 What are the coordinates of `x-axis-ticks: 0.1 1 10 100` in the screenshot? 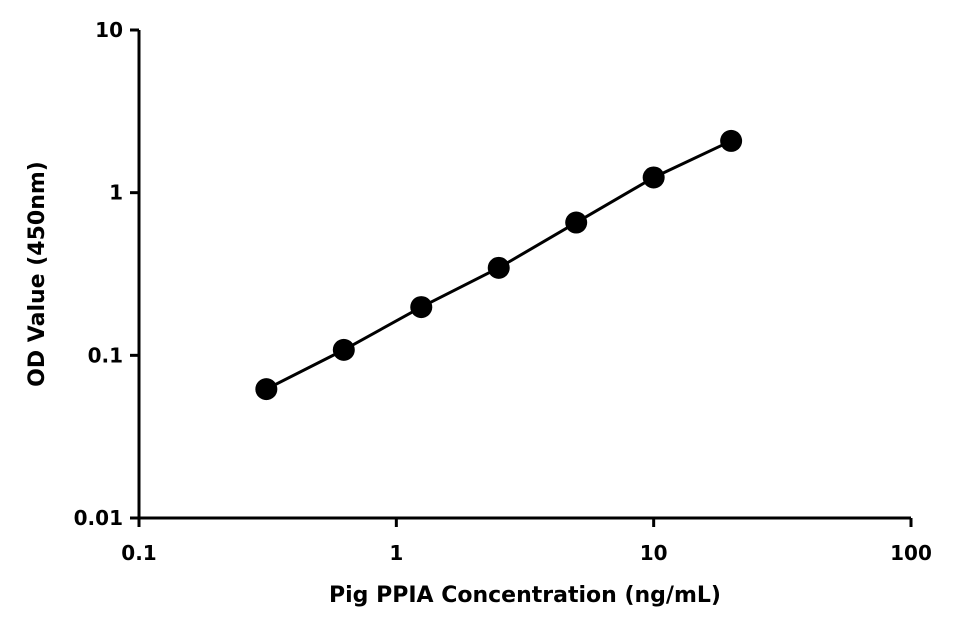 It's located at (526, 541).